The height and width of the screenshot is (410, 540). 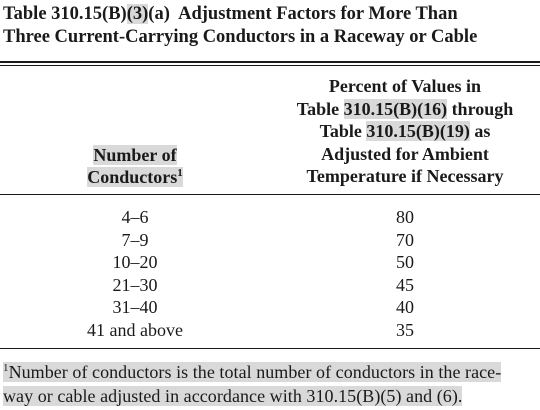 I want to click on title-table-ref-pre: Table 310.15(B), so click(x=65, y=14).